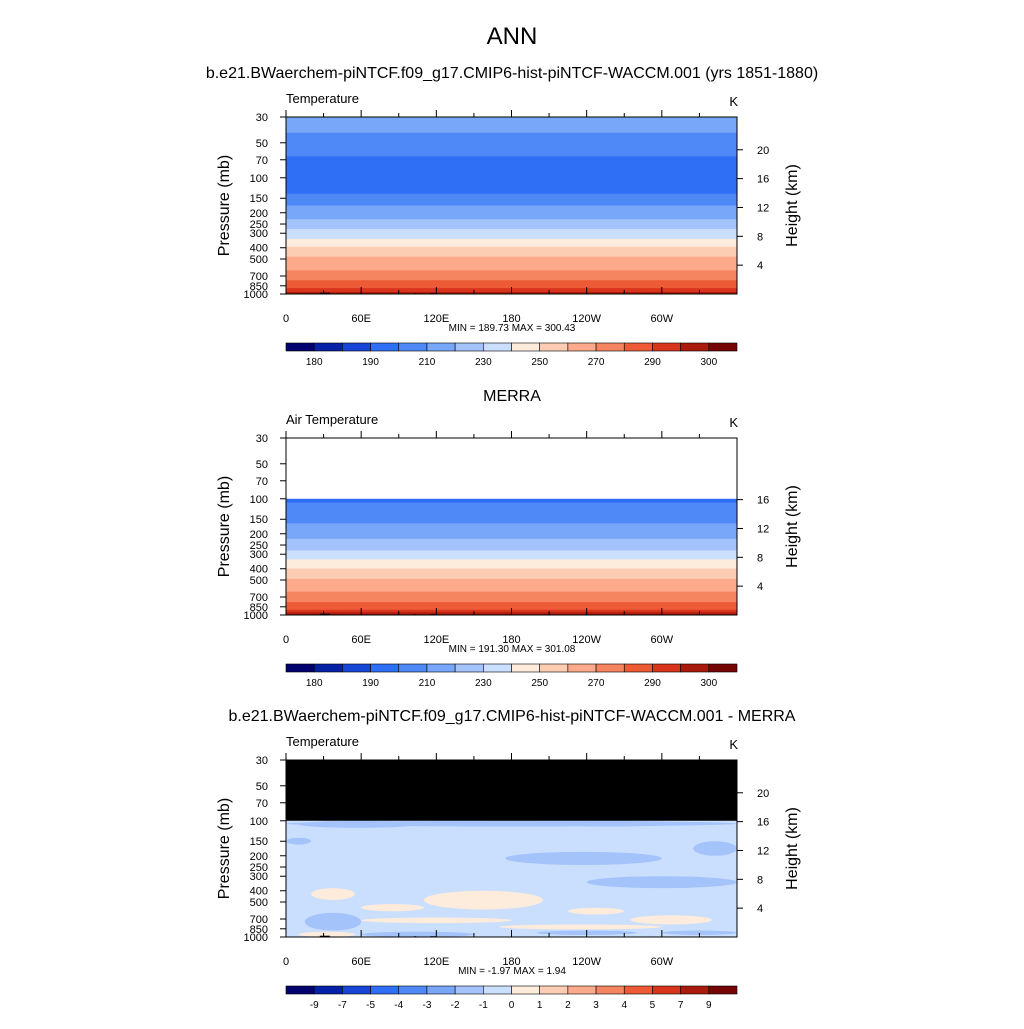 The image size is (1024, 1029). I want to click on y-tick-label: 50, so click(262, 465).